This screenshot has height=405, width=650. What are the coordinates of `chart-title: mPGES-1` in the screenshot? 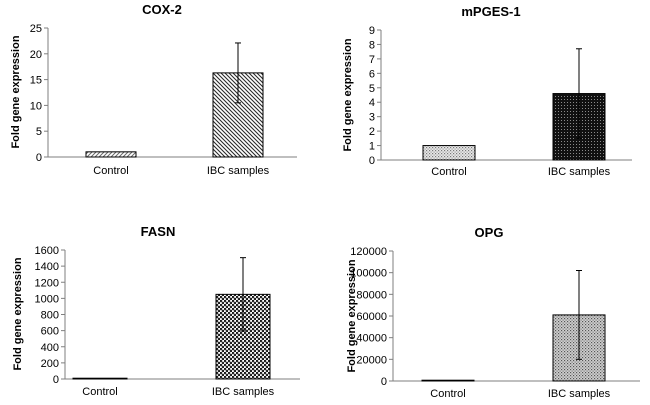 It's located at (490, 11).